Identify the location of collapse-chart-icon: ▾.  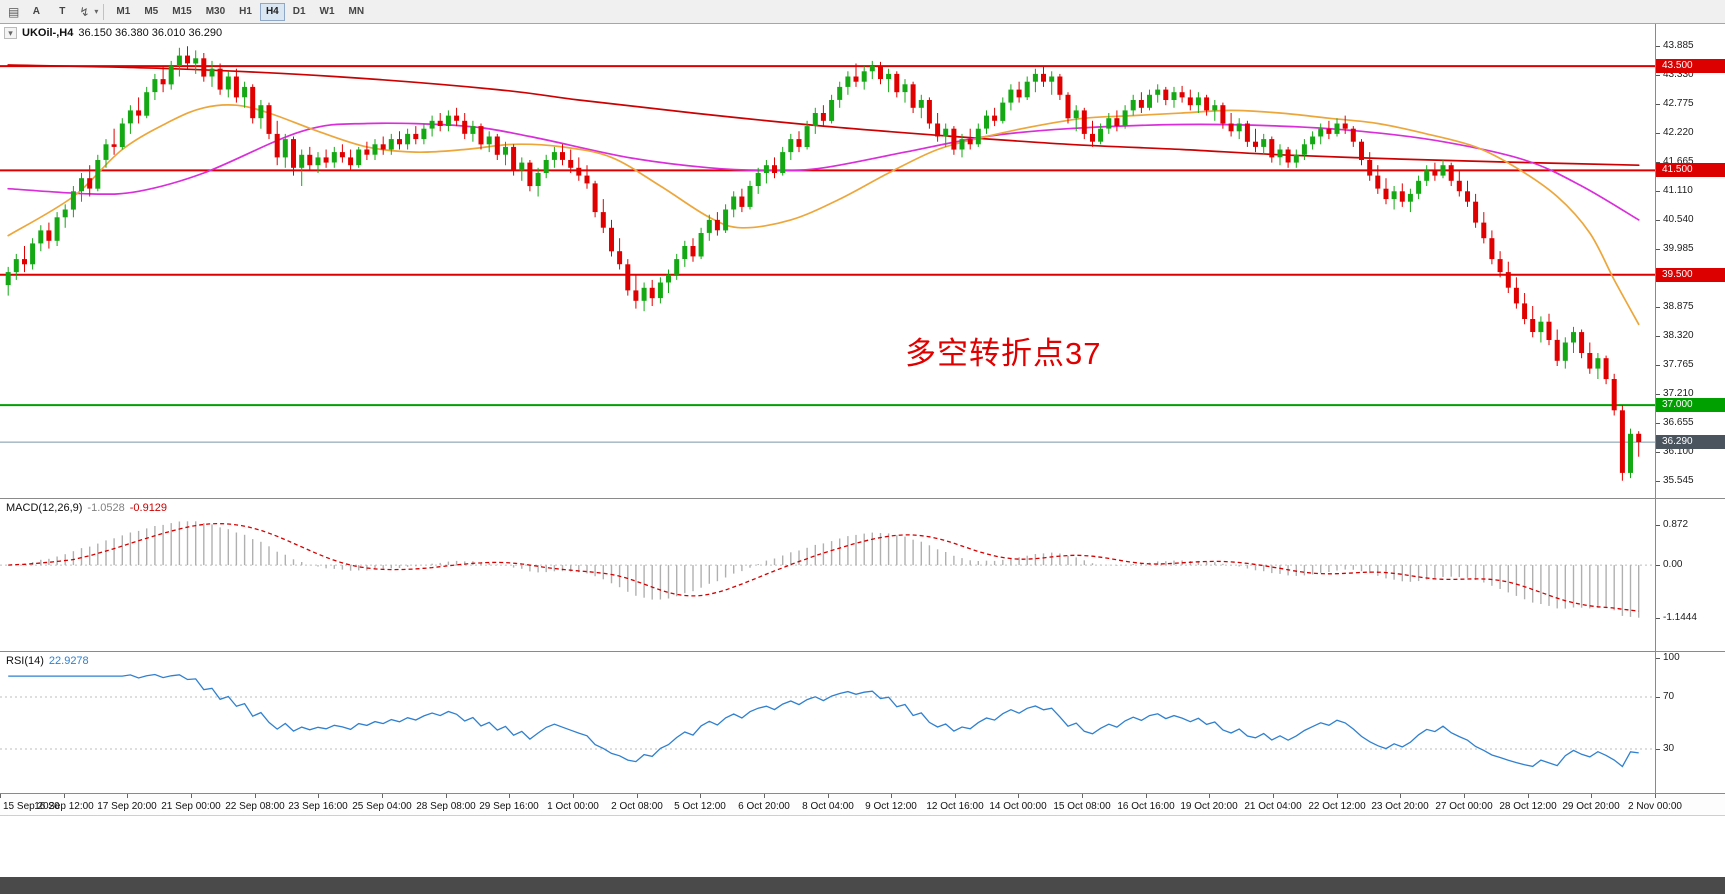
(10, 33).